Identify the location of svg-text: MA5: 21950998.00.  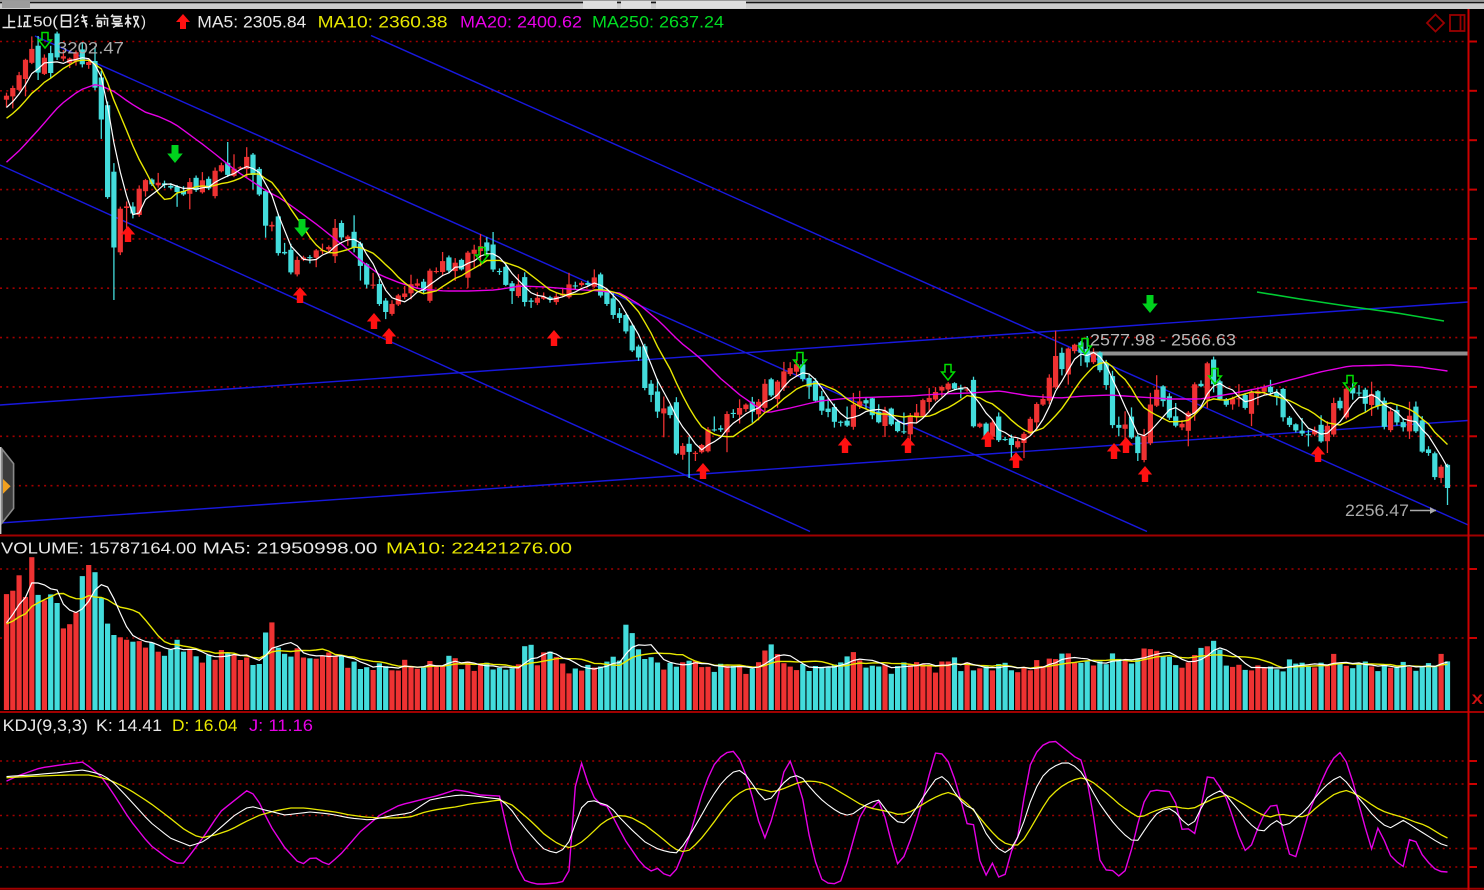
(290, 549).